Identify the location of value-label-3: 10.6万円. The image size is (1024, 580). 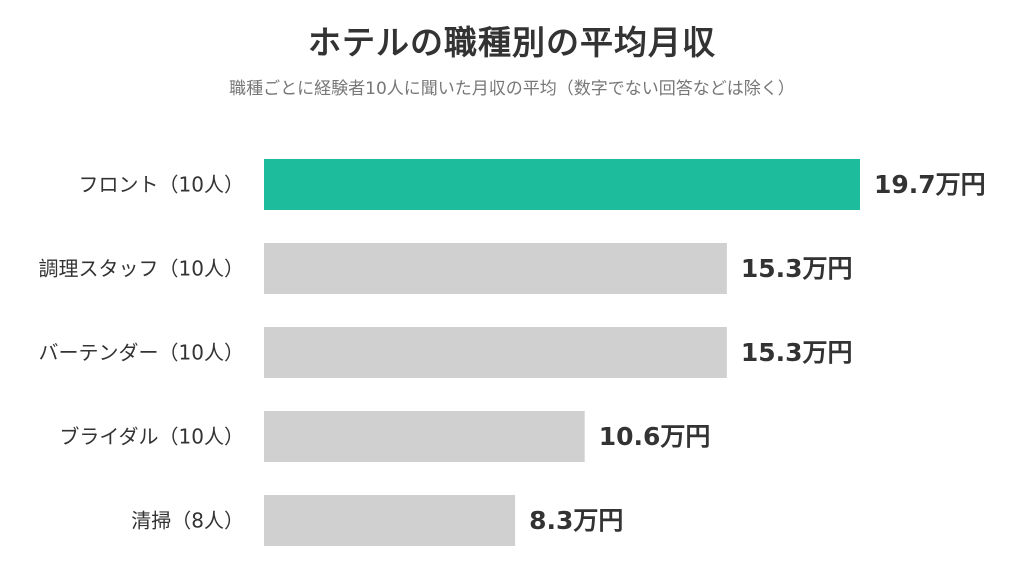
(655, 436).